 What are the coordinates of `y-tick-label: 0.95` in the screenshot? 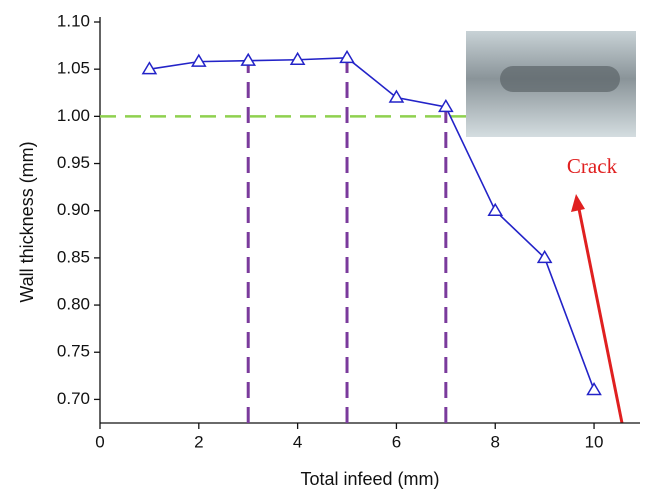 It's located at (73, 162).